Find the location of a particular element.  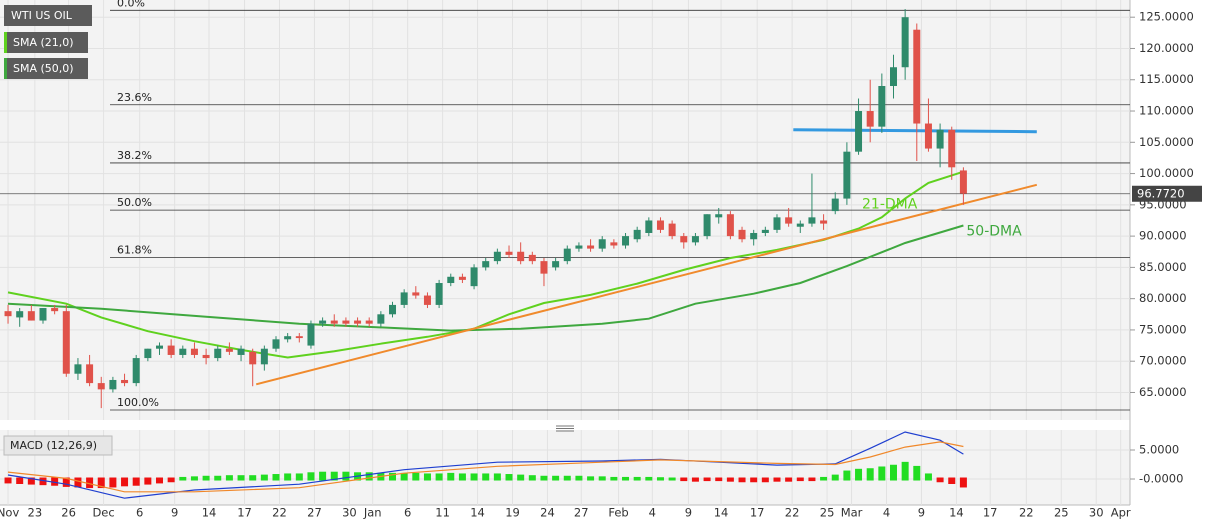

legend-label: SMA (50,0) is located at coordinates (43, 68).